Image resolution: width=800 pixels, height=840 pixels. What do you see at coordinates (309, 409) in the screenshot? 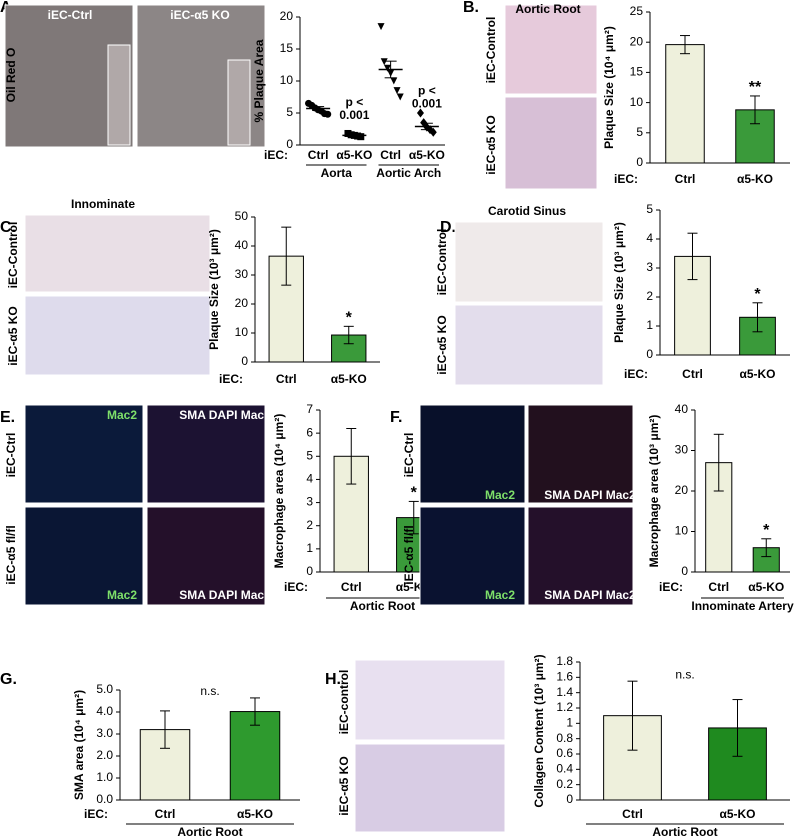
I see `y-tick-label: 7` at bounding box center [309, 409].